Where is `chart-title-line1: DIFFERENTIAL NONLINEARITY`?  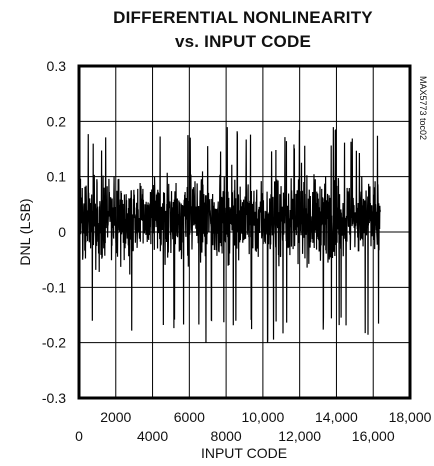 chart-title-line1: DIFFERENTIAL NONLINEARITY is located at coordinates (243, 17).